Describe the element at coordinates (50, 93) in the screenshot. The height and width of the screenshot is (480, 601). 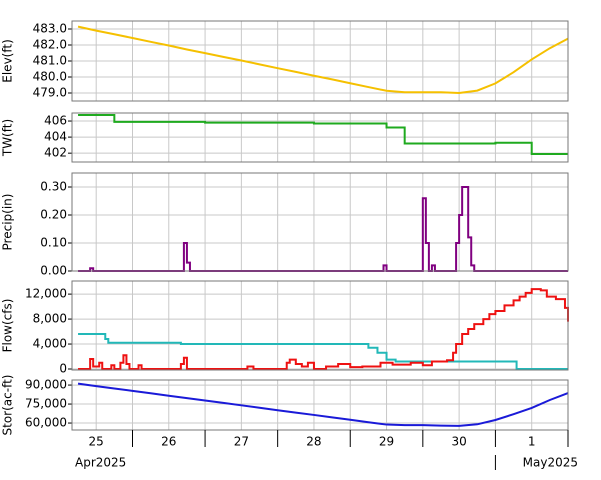
I see `y-tick-label: 479.0` at that location.